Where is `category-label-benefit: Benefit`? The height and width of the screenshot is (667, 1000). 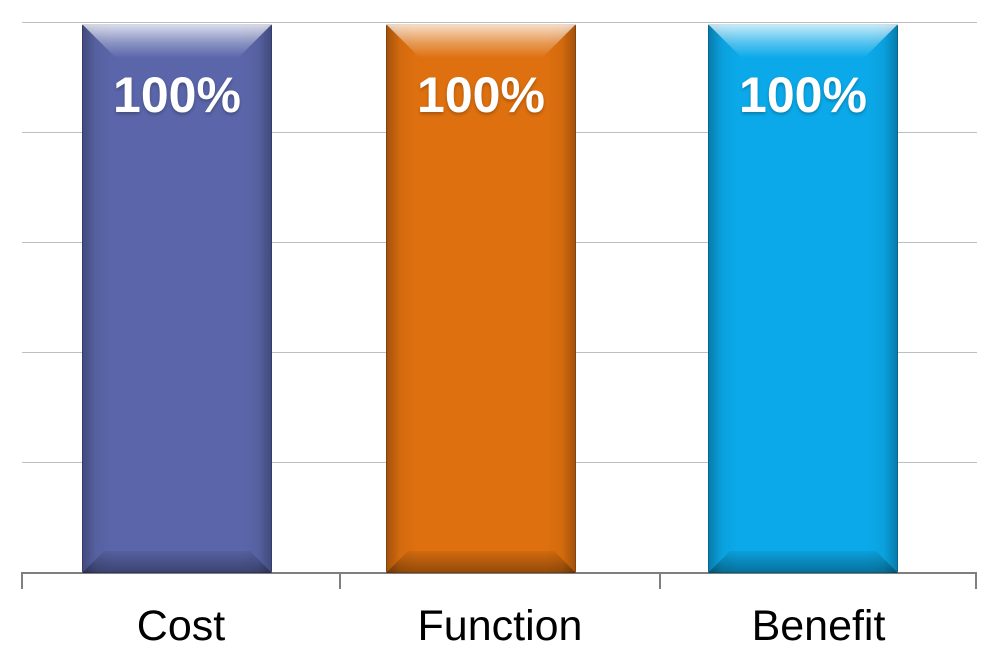 category-label-benefit: Benefit is located at coordinates (818, 626).